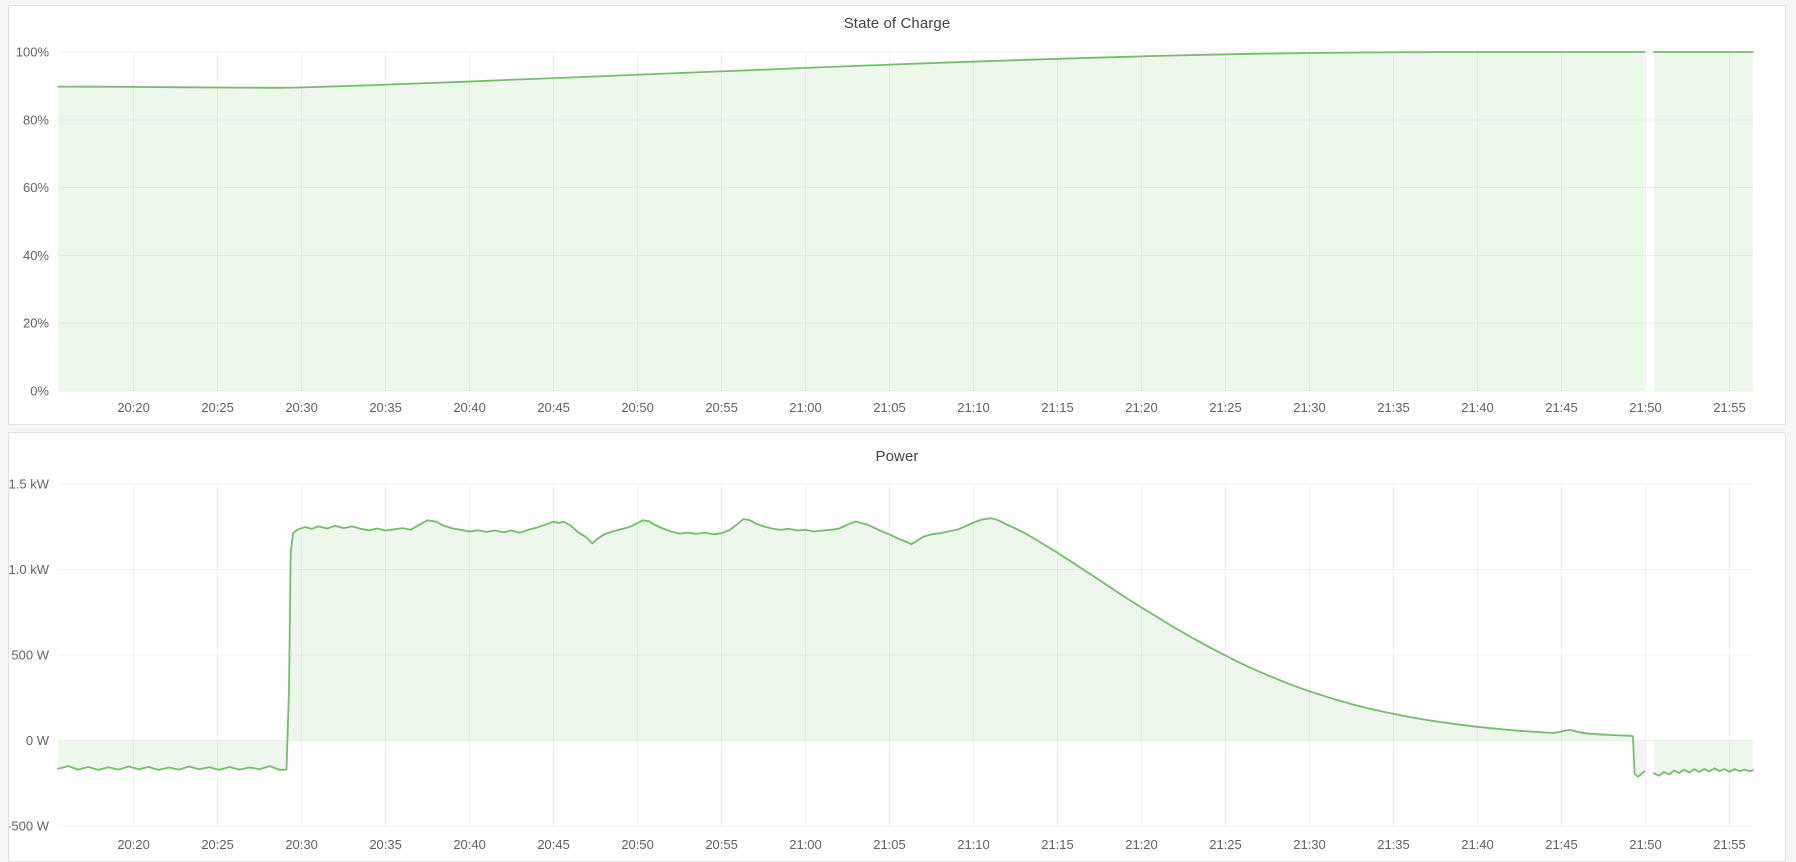 This screenshot has height=862, width=1796. I want to click on svg-text: 0 W, so click(38, 740).